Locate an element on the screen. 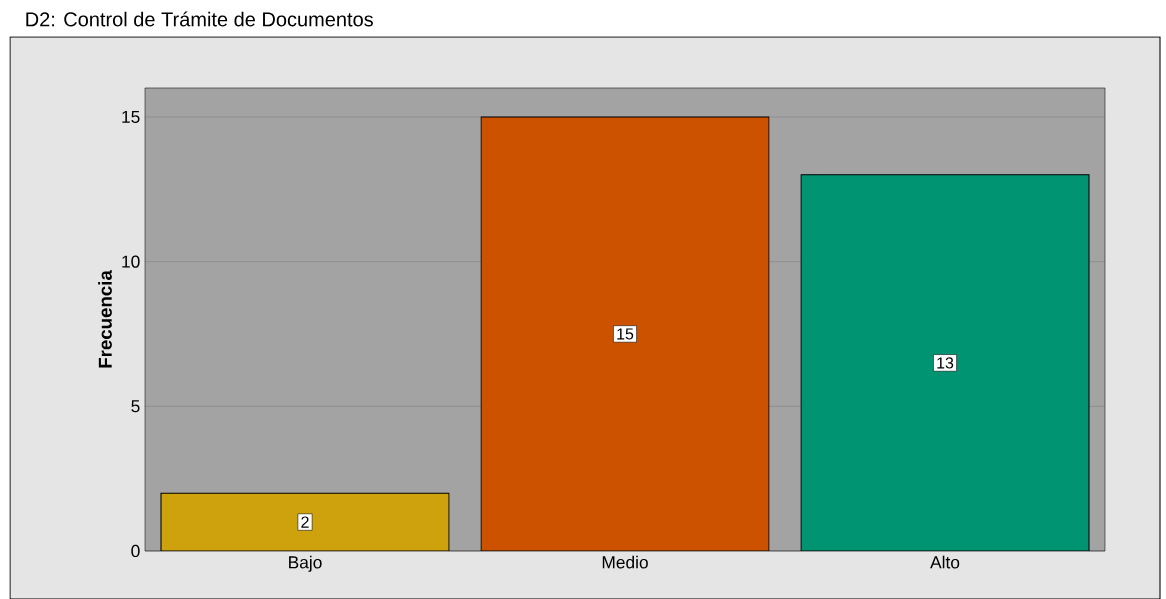 This screenshot has height=599, width=1166. y-axis-title: Frecuencia is located at coordinates (105, 319).